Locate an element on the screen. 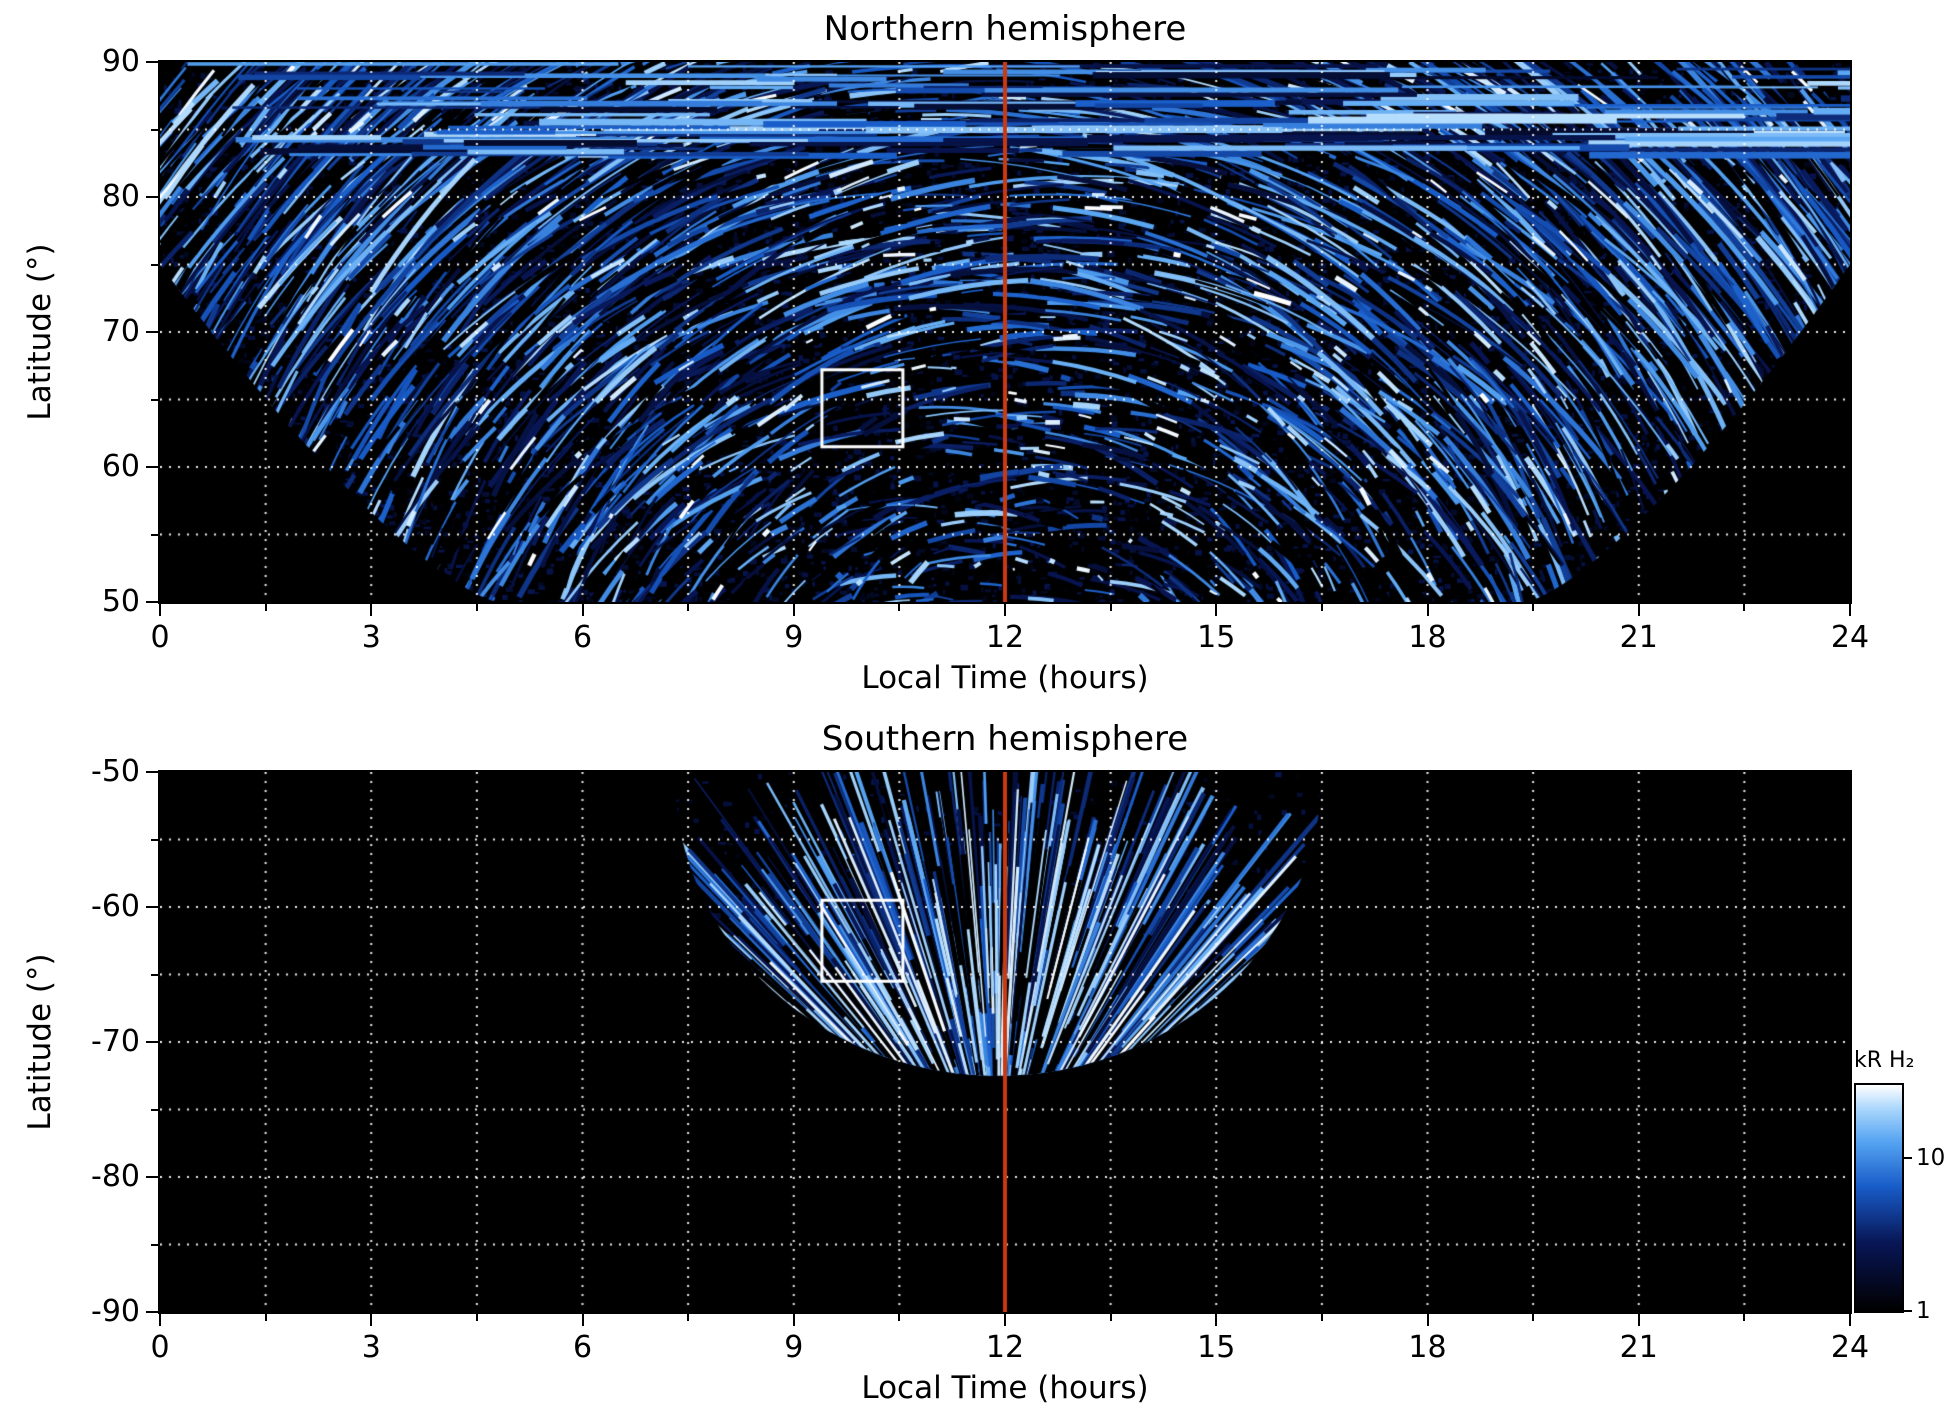  south-x-axis-label: Local Time (hours) is located at coordinates (1005, 1388).